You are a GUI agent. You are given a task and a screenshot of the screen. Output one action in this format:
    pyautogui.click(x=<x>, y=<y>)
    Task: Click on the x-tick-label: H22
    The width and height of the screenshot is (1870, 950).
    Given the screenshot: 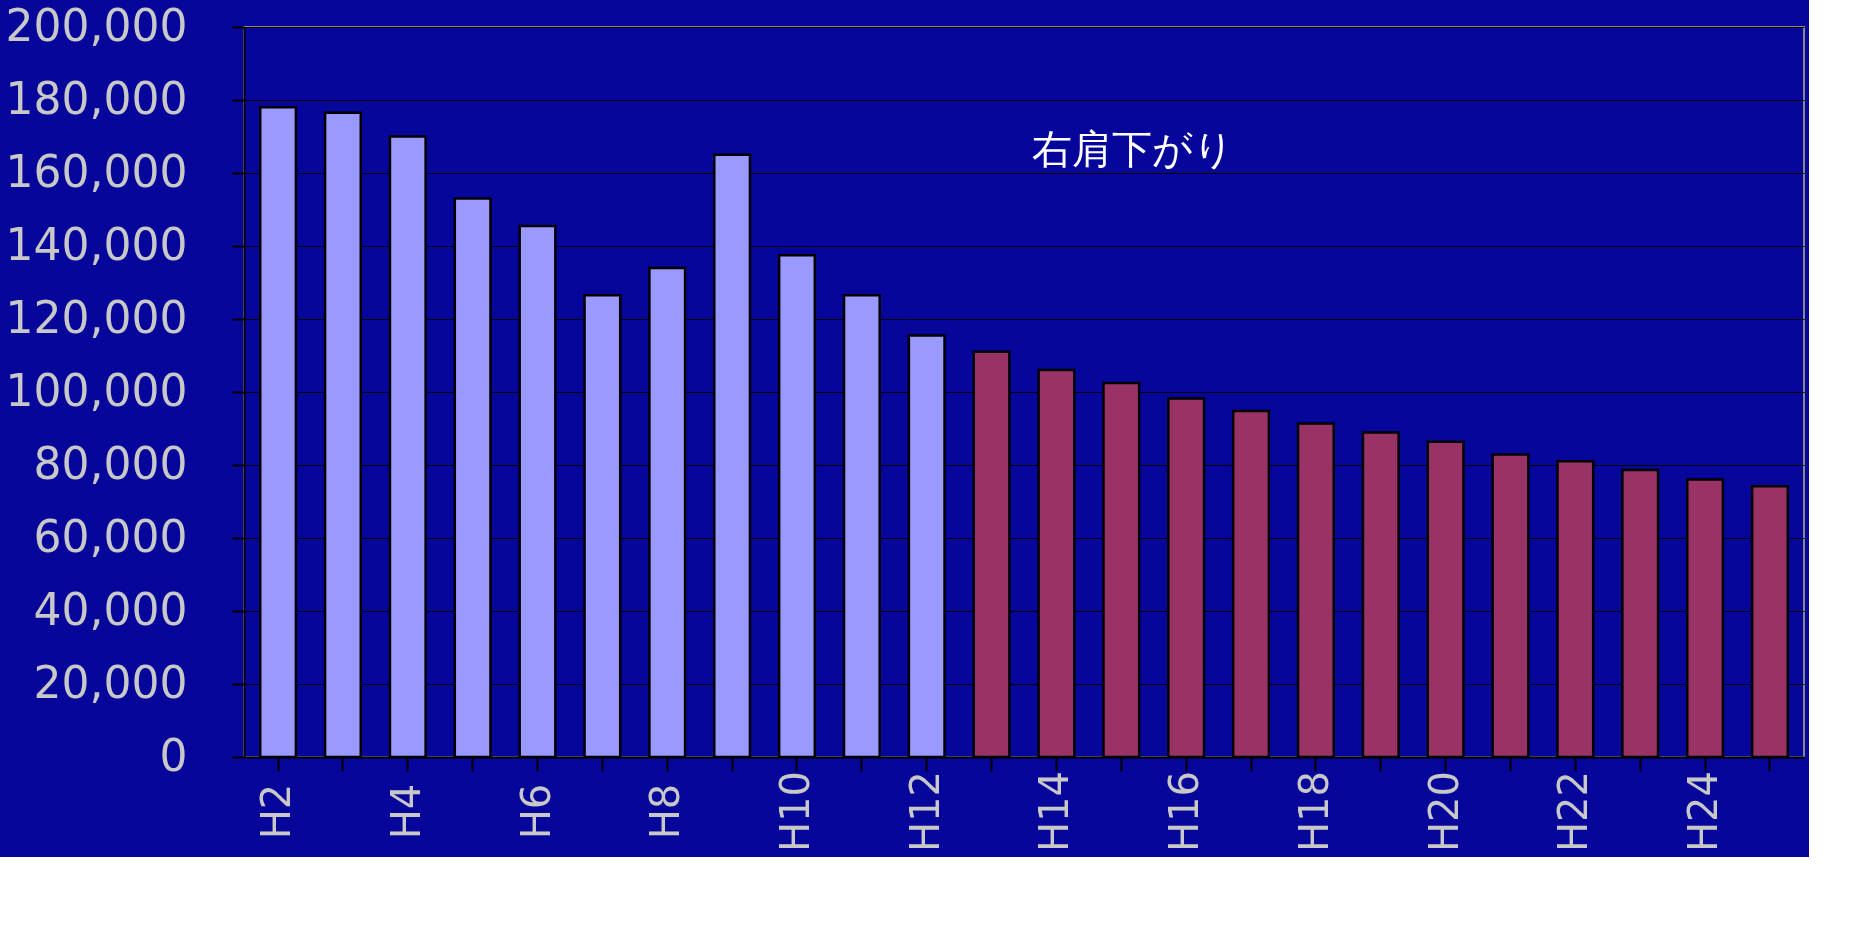 What is the action you would take?
    pyautogui.click(x=1573, y=811)
    